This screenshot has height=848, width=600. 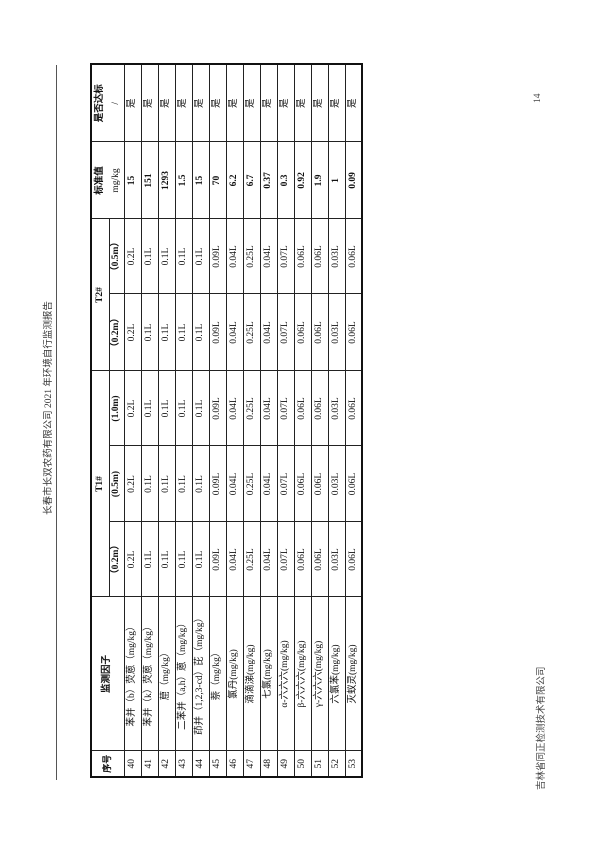 I want to click on cell-t2b: 0.09L, so click(x=217, y=256).